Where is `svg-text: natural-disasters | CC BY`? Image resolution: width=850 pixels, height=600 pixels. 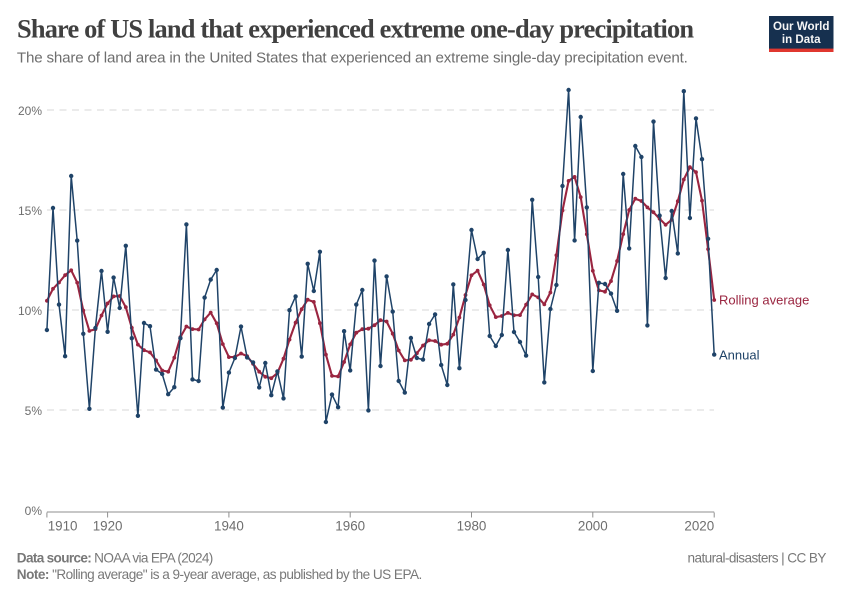 svg-text: natural-disasters | CC BY is located at coordinates (757, 558).